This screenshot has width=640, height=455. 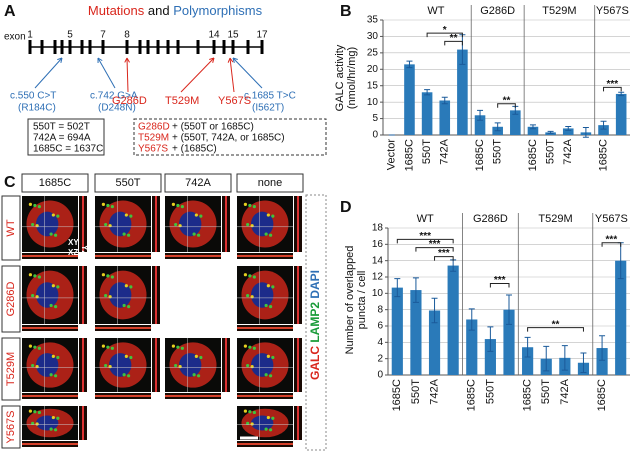 What do you see at coordinates (61, 127) in the screenshot?
I see `equivalence: 550T = 502T` at bounding box center [61, 127].